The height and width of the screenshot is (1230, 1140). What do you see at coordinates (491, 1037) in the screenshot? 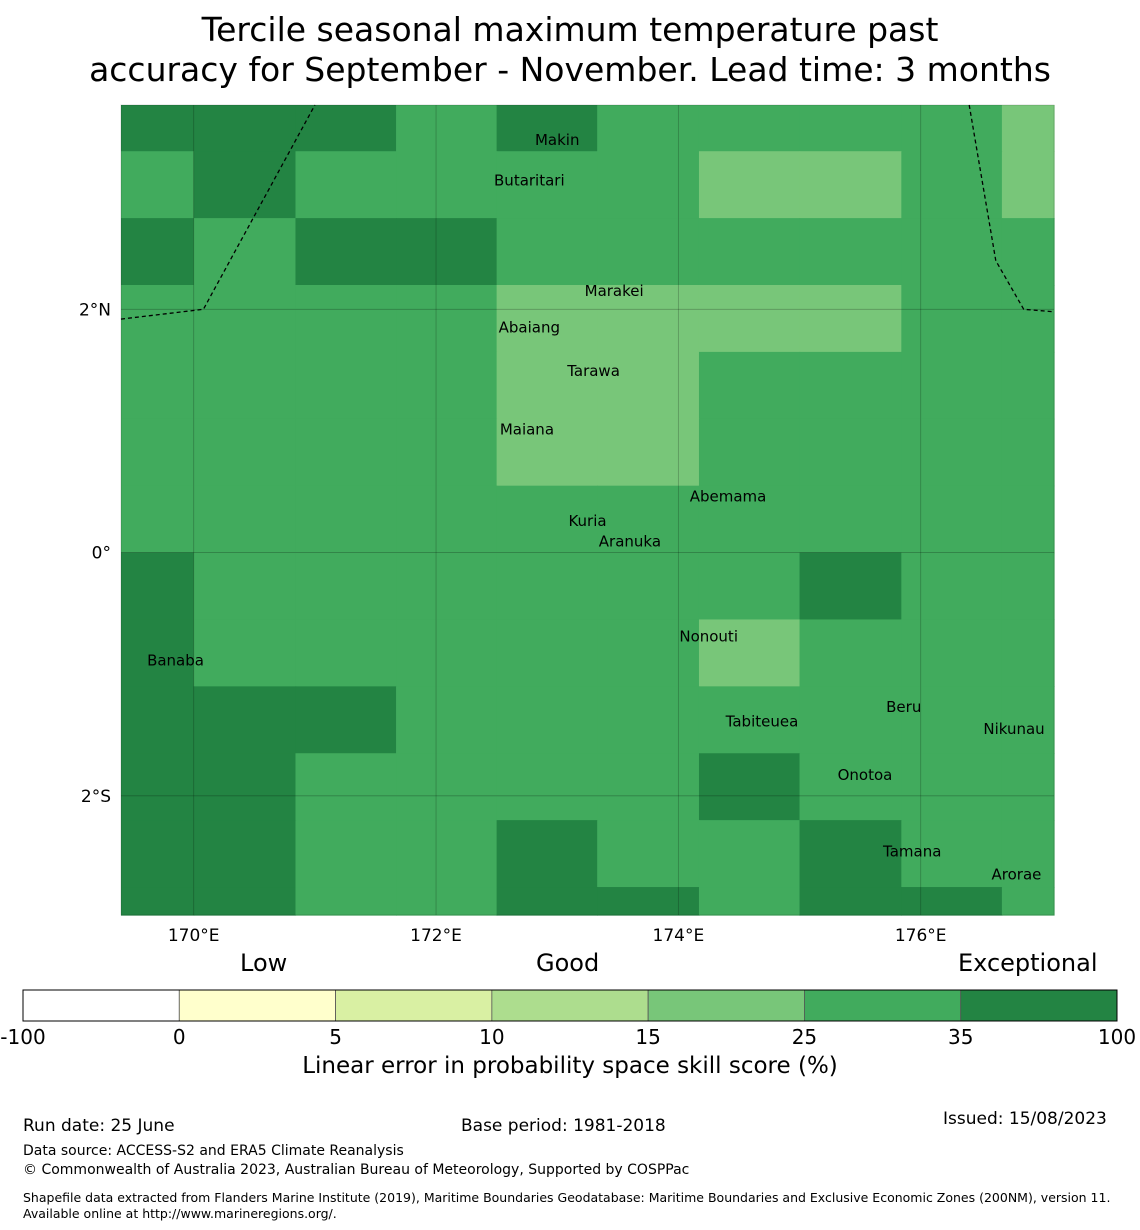
I see `colorbar-tick-label: 10` at bounding box center [491, 1037].